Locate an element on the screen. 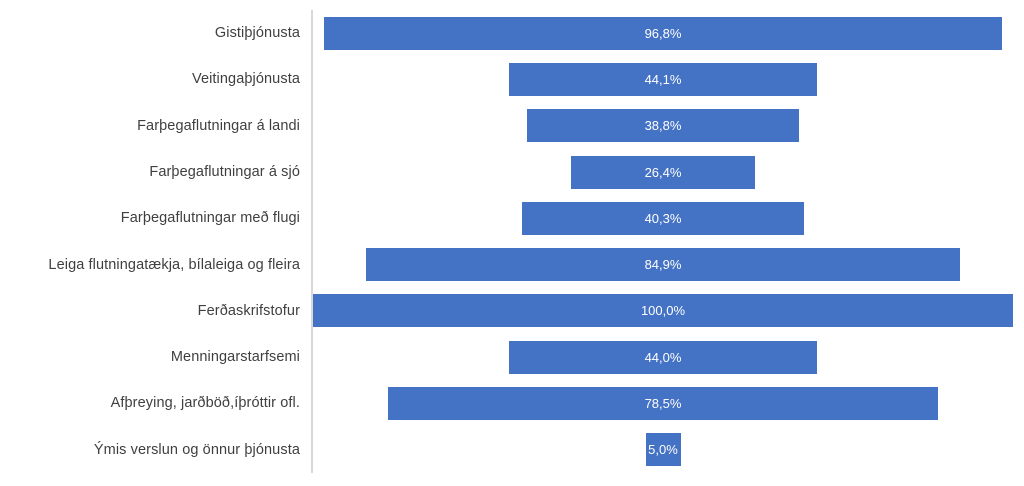 This screenshot has height=486, width=1024. bar-value-label: 84,9% is located at coordinates (663, 265).